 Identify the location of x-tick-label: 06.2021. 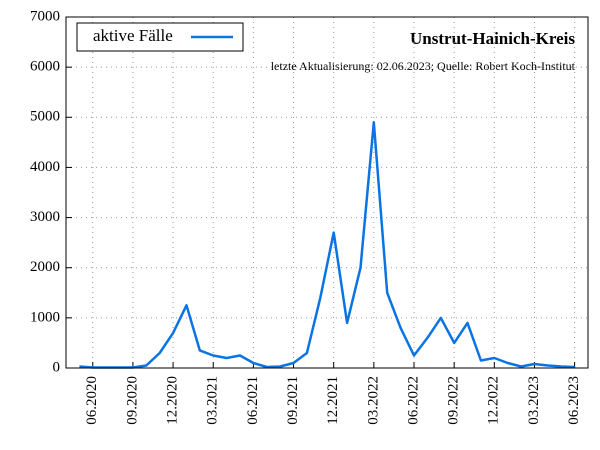
(253, 400).